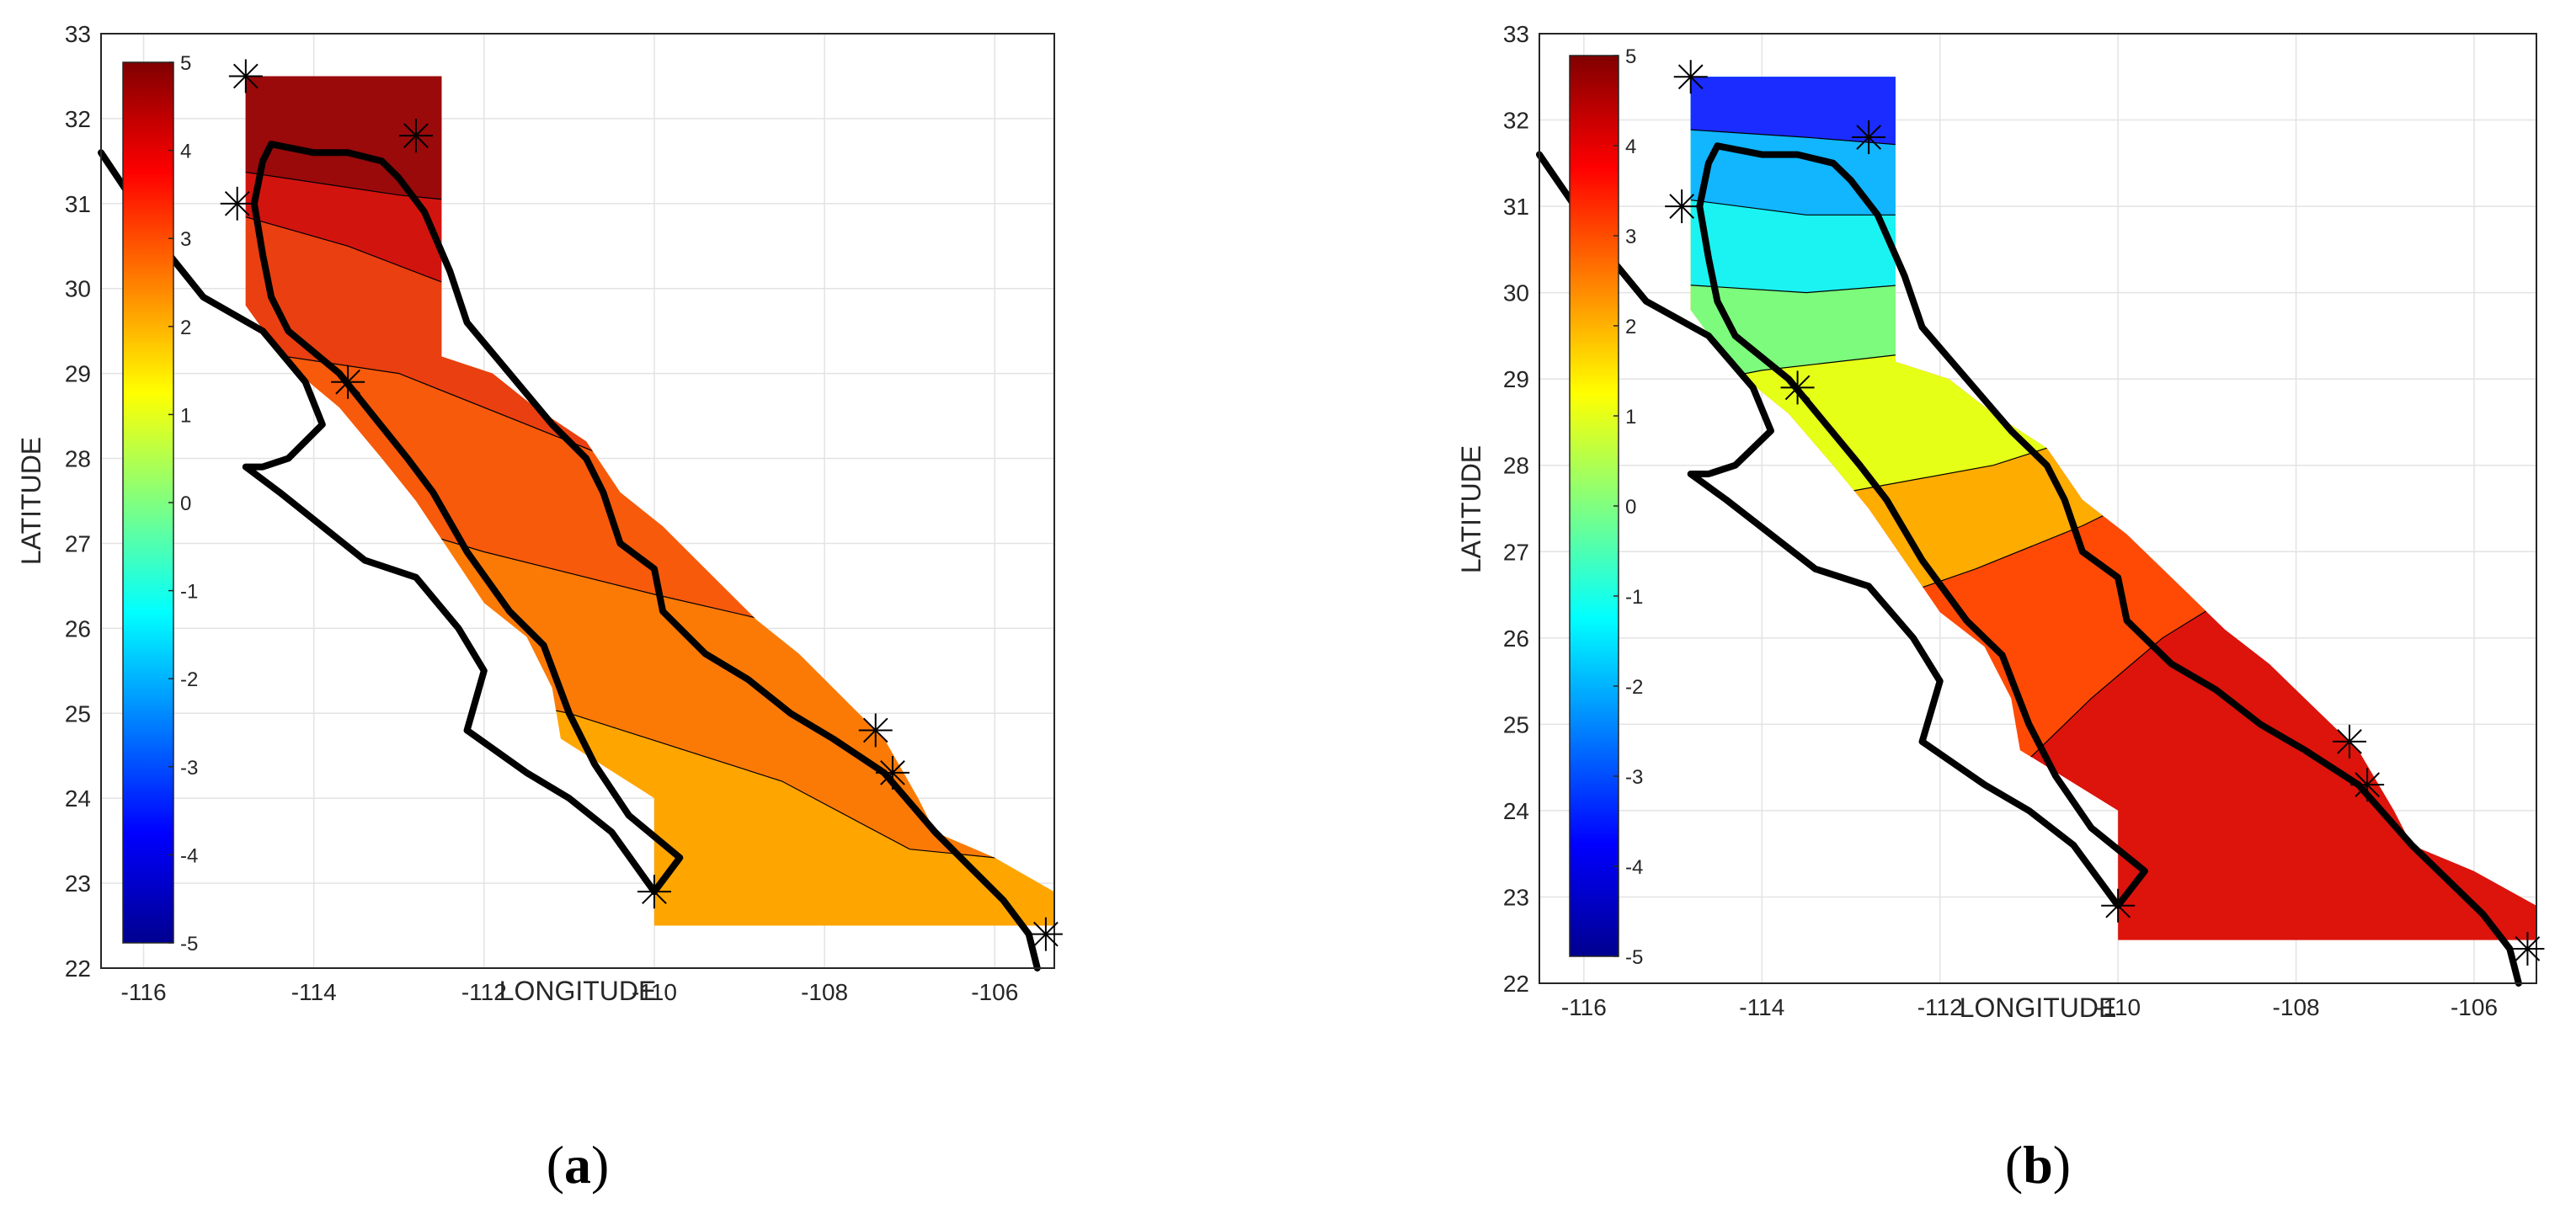  Describe the element at coordinates (1634, 777) in the screenshot. I see `colorbar-tick-label: -3` at that location.